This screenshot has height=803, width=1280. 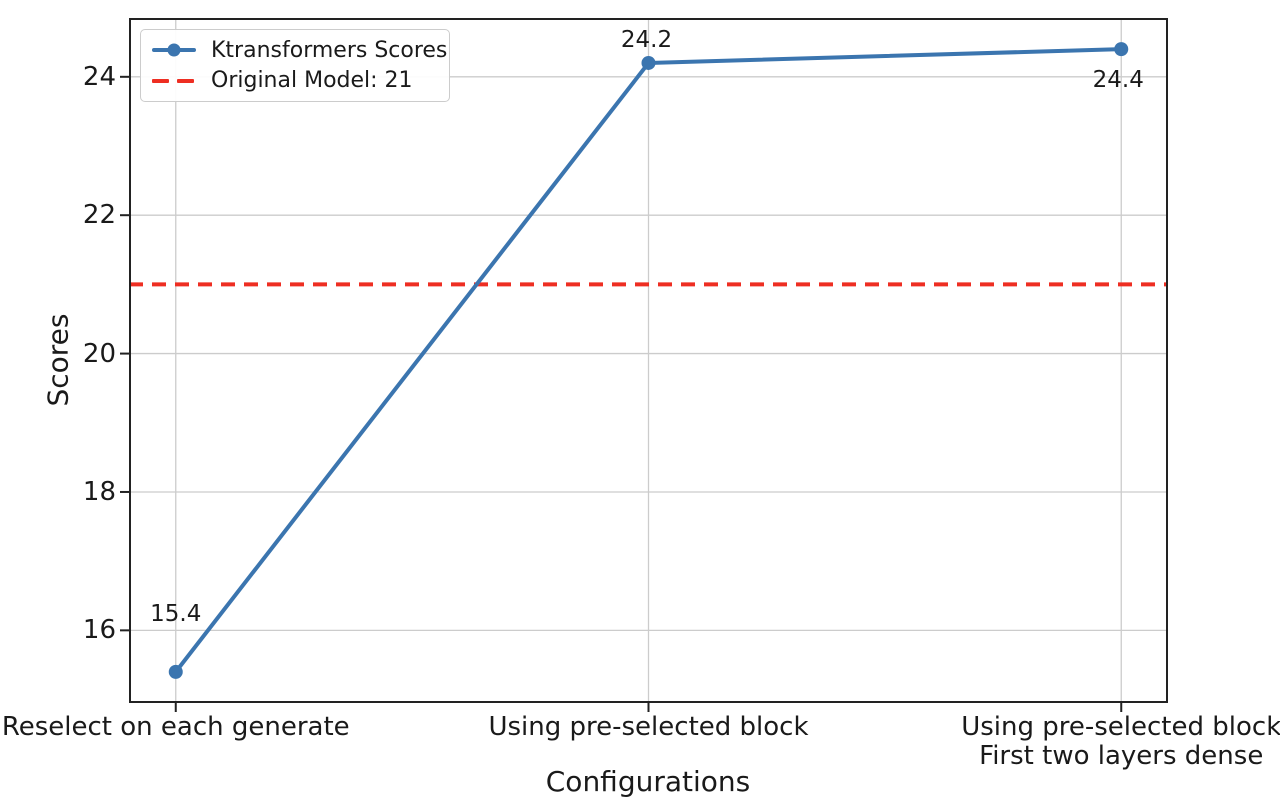 I want to click on legend-label-baseline: Original Model: 21, so click(x=312, y=81).